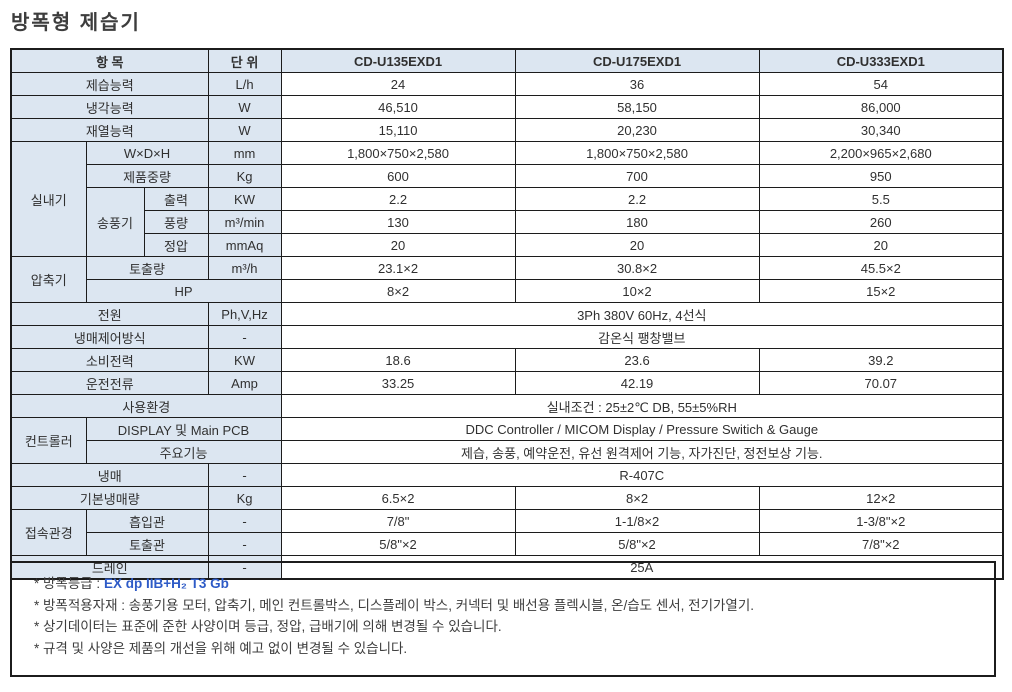 The height and width of the screenshot is (692, 1012). Describe the element at coordinates (637, 360) in the screenshot. I see `value-cell: 23.6` at that location.